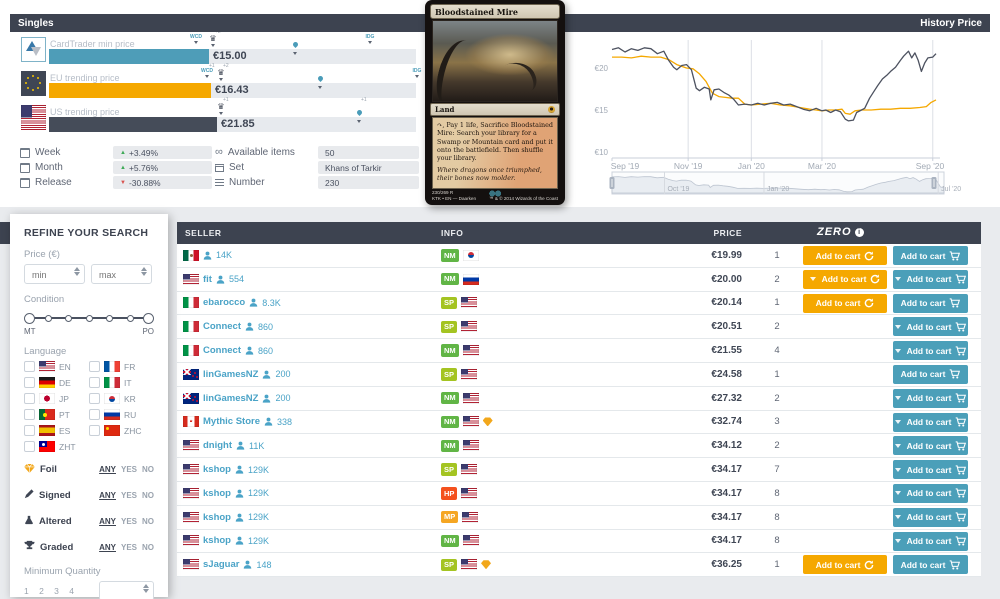 Image resolution: width=1000 pixels, height=599 pixels. What do you see at coordinates (224, 303) in the screenshot?
I see `seller-link: ebarocco` at bounding box center [224, 303].